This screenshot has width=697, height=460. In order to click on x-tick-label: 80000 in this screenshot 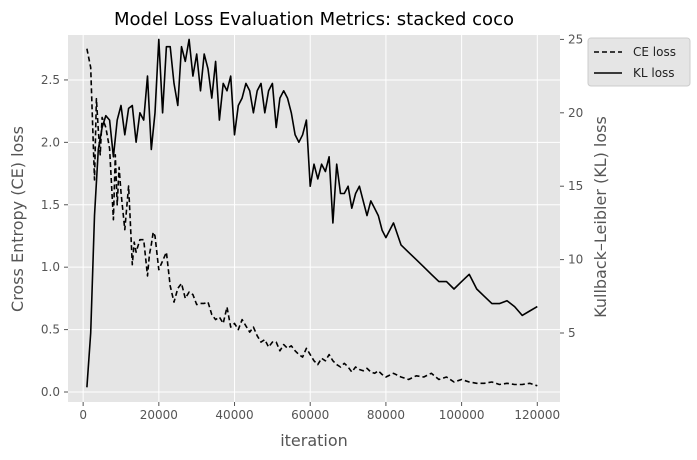, I will do `click(386, 415)`.